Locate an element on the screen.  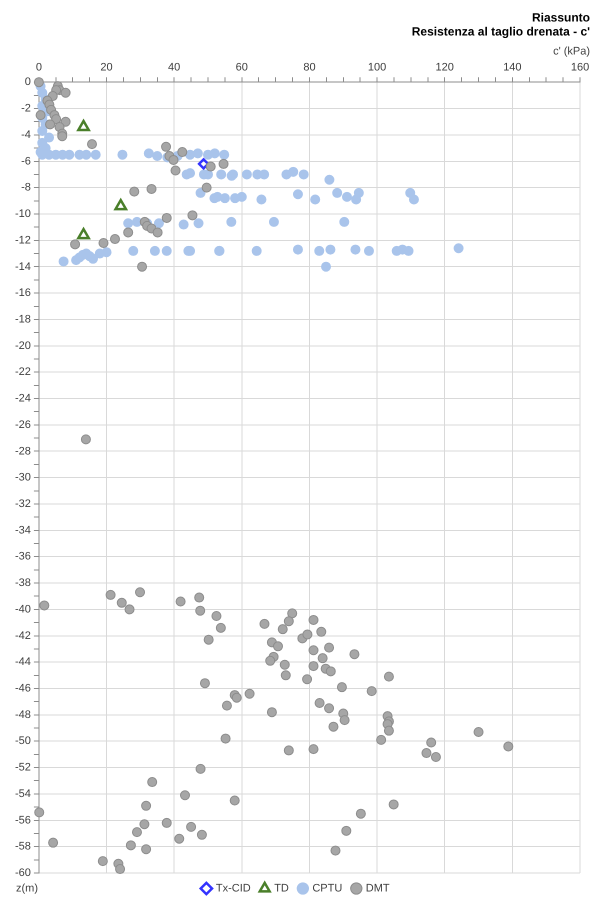
x-tick-label: 0 is located at coordinates (39, 68).